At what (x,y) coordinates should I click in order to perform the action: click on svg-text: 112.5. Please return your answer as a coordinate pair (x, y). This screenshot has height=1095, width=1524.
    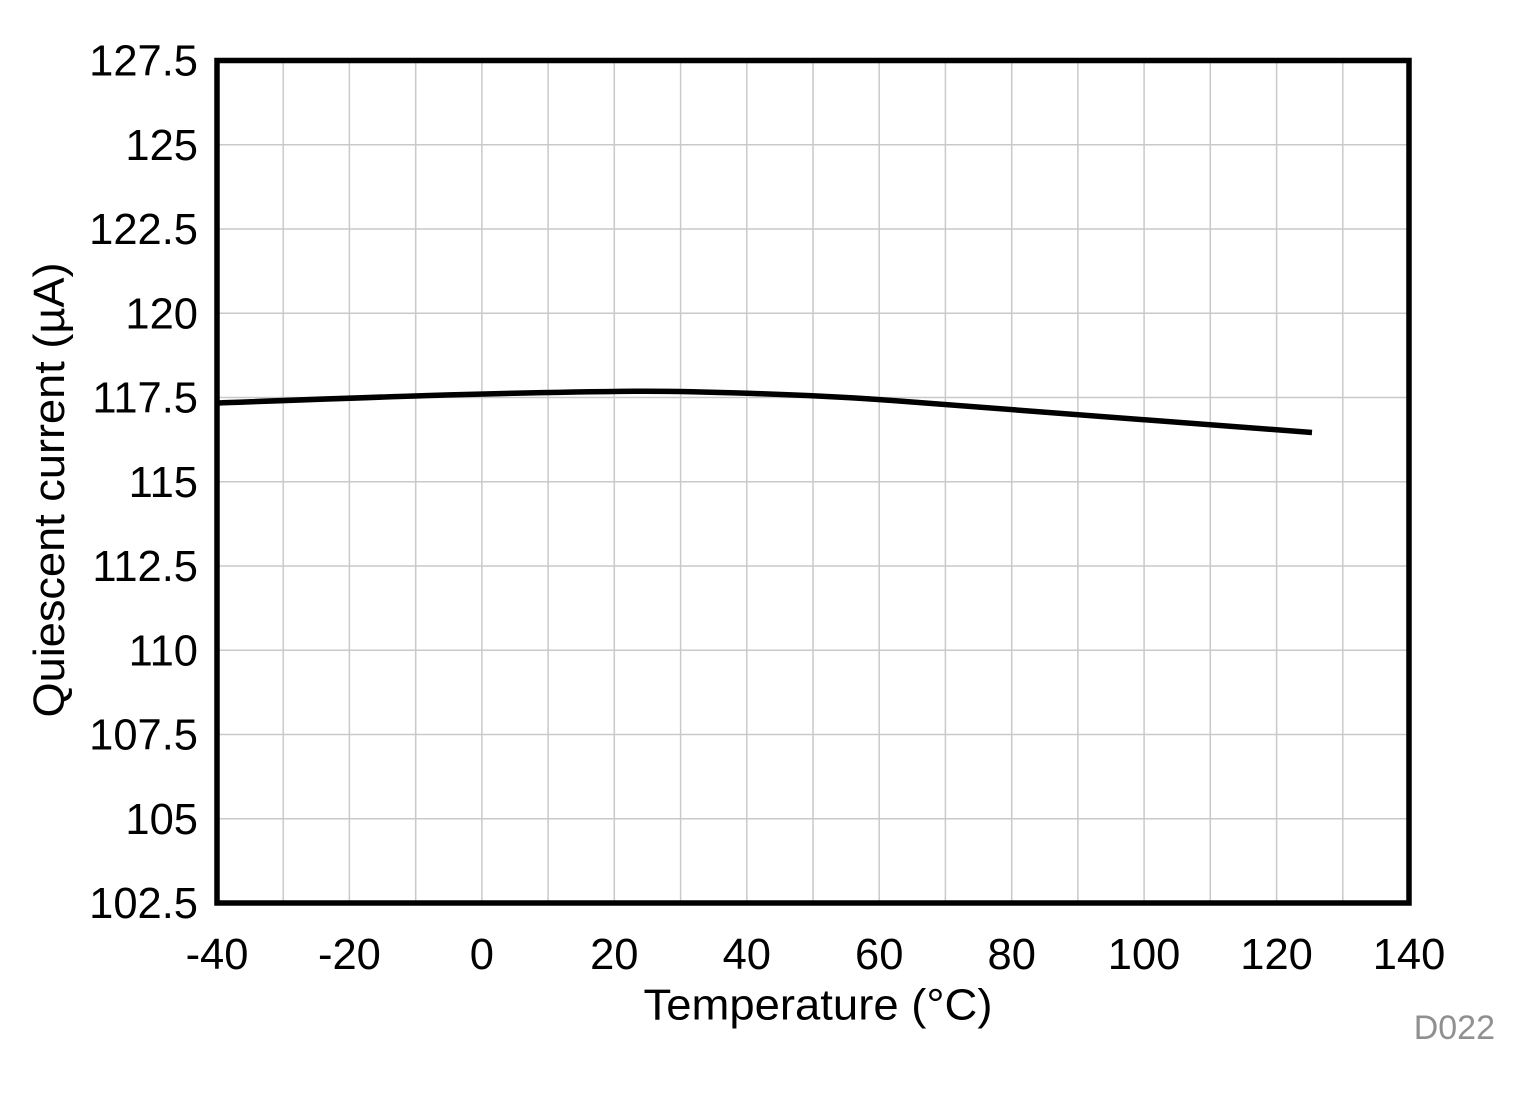
    Looking at the image, I should click on (145, 567).